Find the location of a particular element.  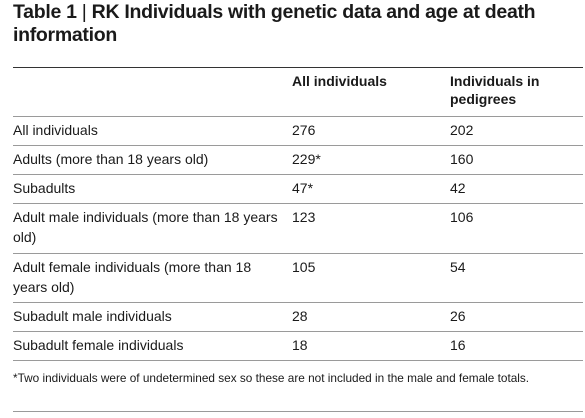

row-label: All individuals is located at coordinates (55, 130).